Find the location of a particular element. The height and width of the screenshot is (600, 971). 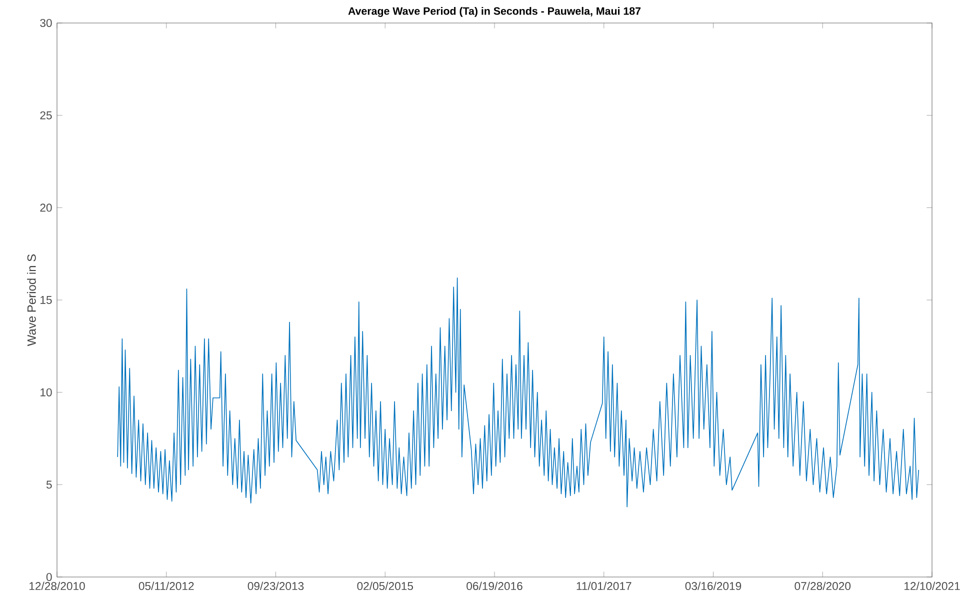

y-tick-label: 25 is located at coordinates (46, 115).